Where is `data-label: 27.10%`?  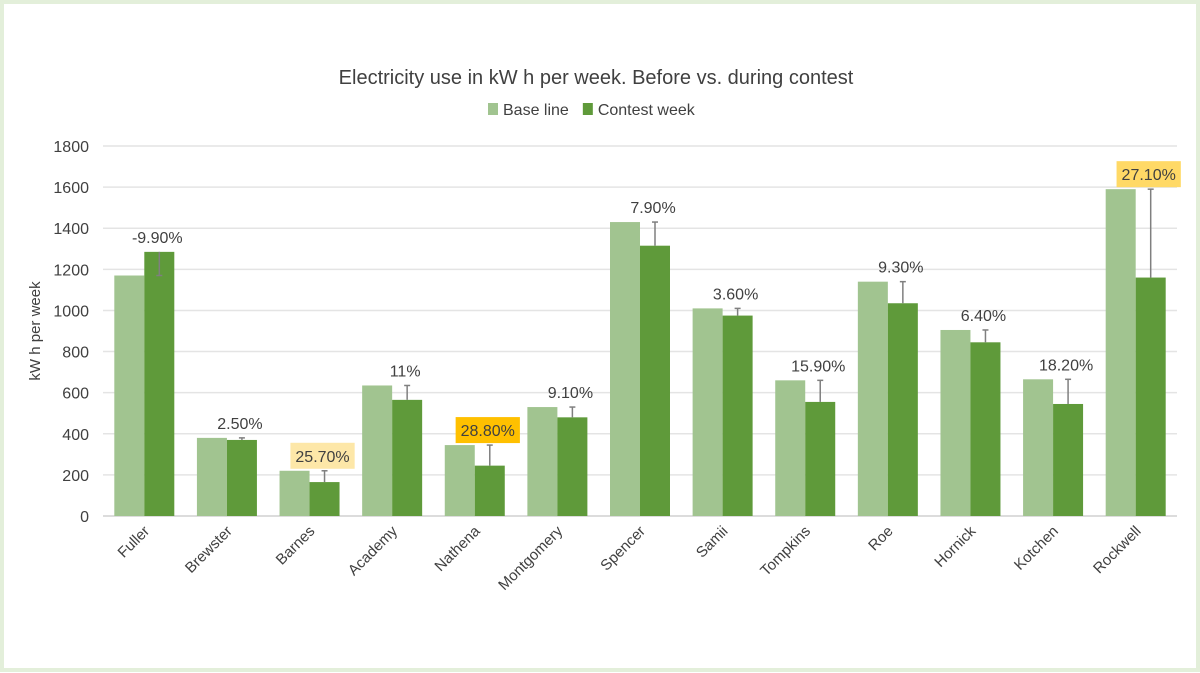 data-label: 27.10% is located at coordinates (1149, 175).